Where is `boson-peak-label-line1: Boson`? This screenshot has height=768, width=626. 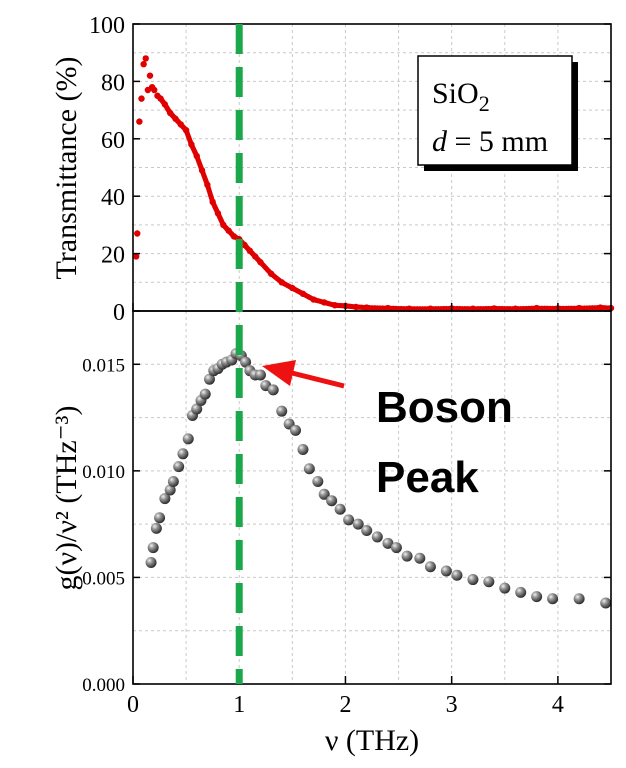
boson-peak-label-line1: Boson is located at coordinates (444, 407).